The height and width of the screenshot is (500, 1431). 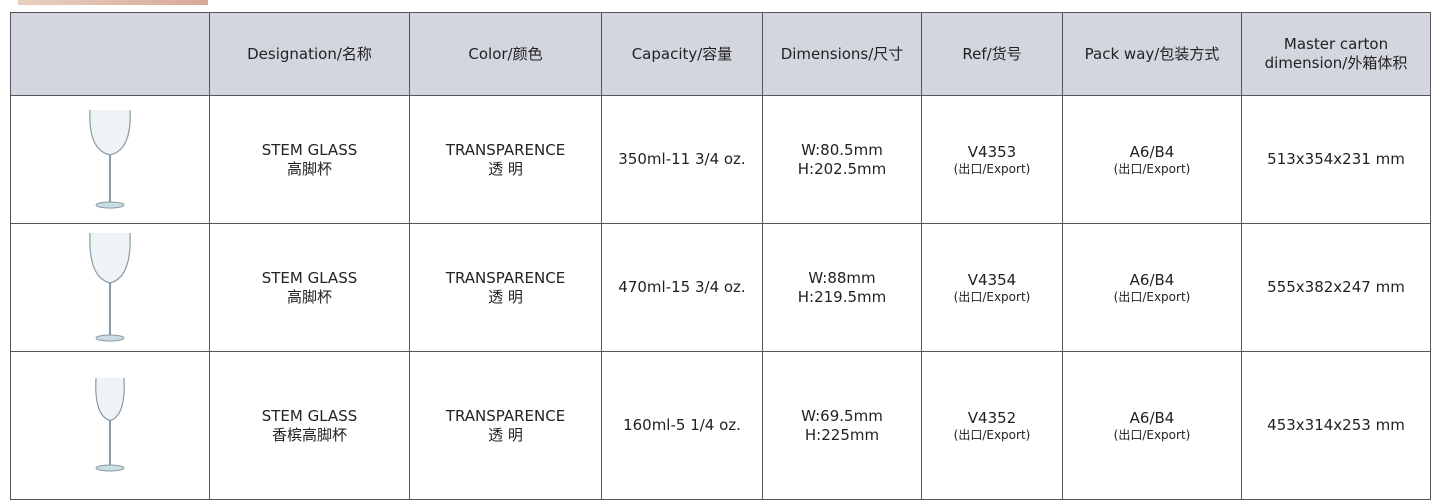 I want to click on ref-cell: V4354 (出口/Export), so click(x=992, y=288).